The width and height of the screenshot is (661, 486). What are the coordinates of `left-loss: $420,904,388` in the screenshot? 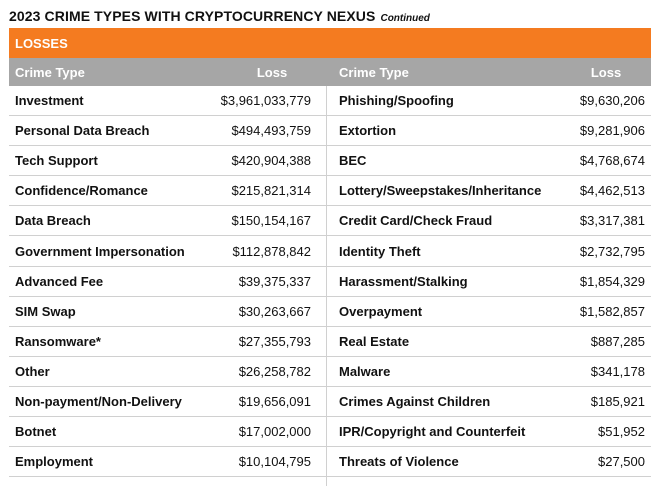 It's located at (271, 161).